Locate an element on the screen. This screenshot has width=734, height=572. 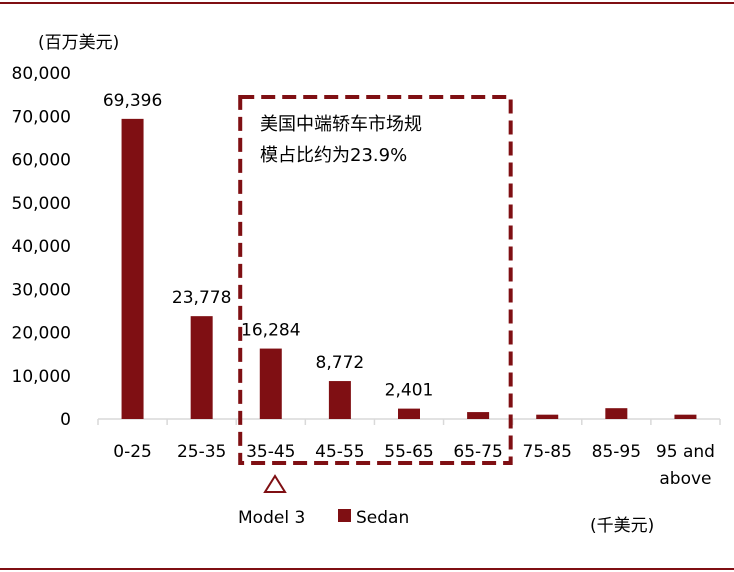
x-tick-label: 35-45 is located at coordinates (270, 452).